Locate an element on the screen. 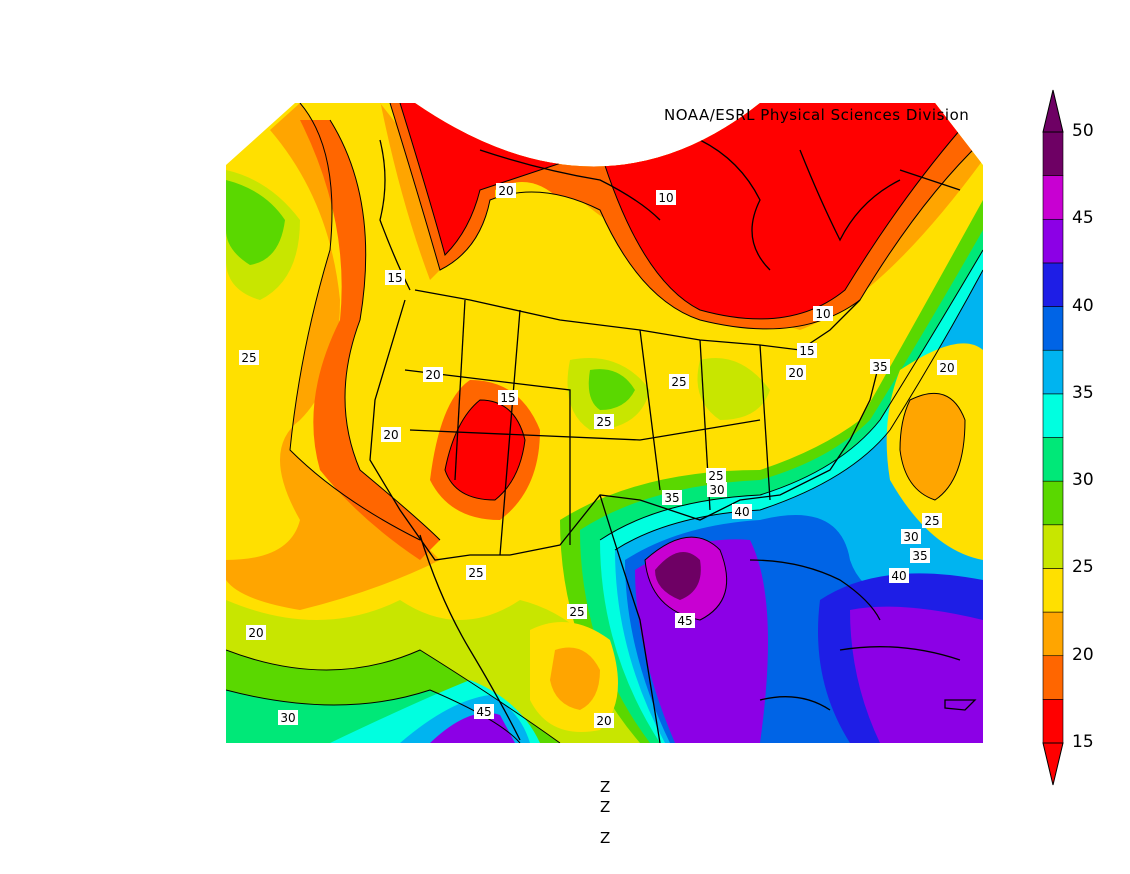  colorbar-tick-label: 45 is located at coordinates (1083, 218).